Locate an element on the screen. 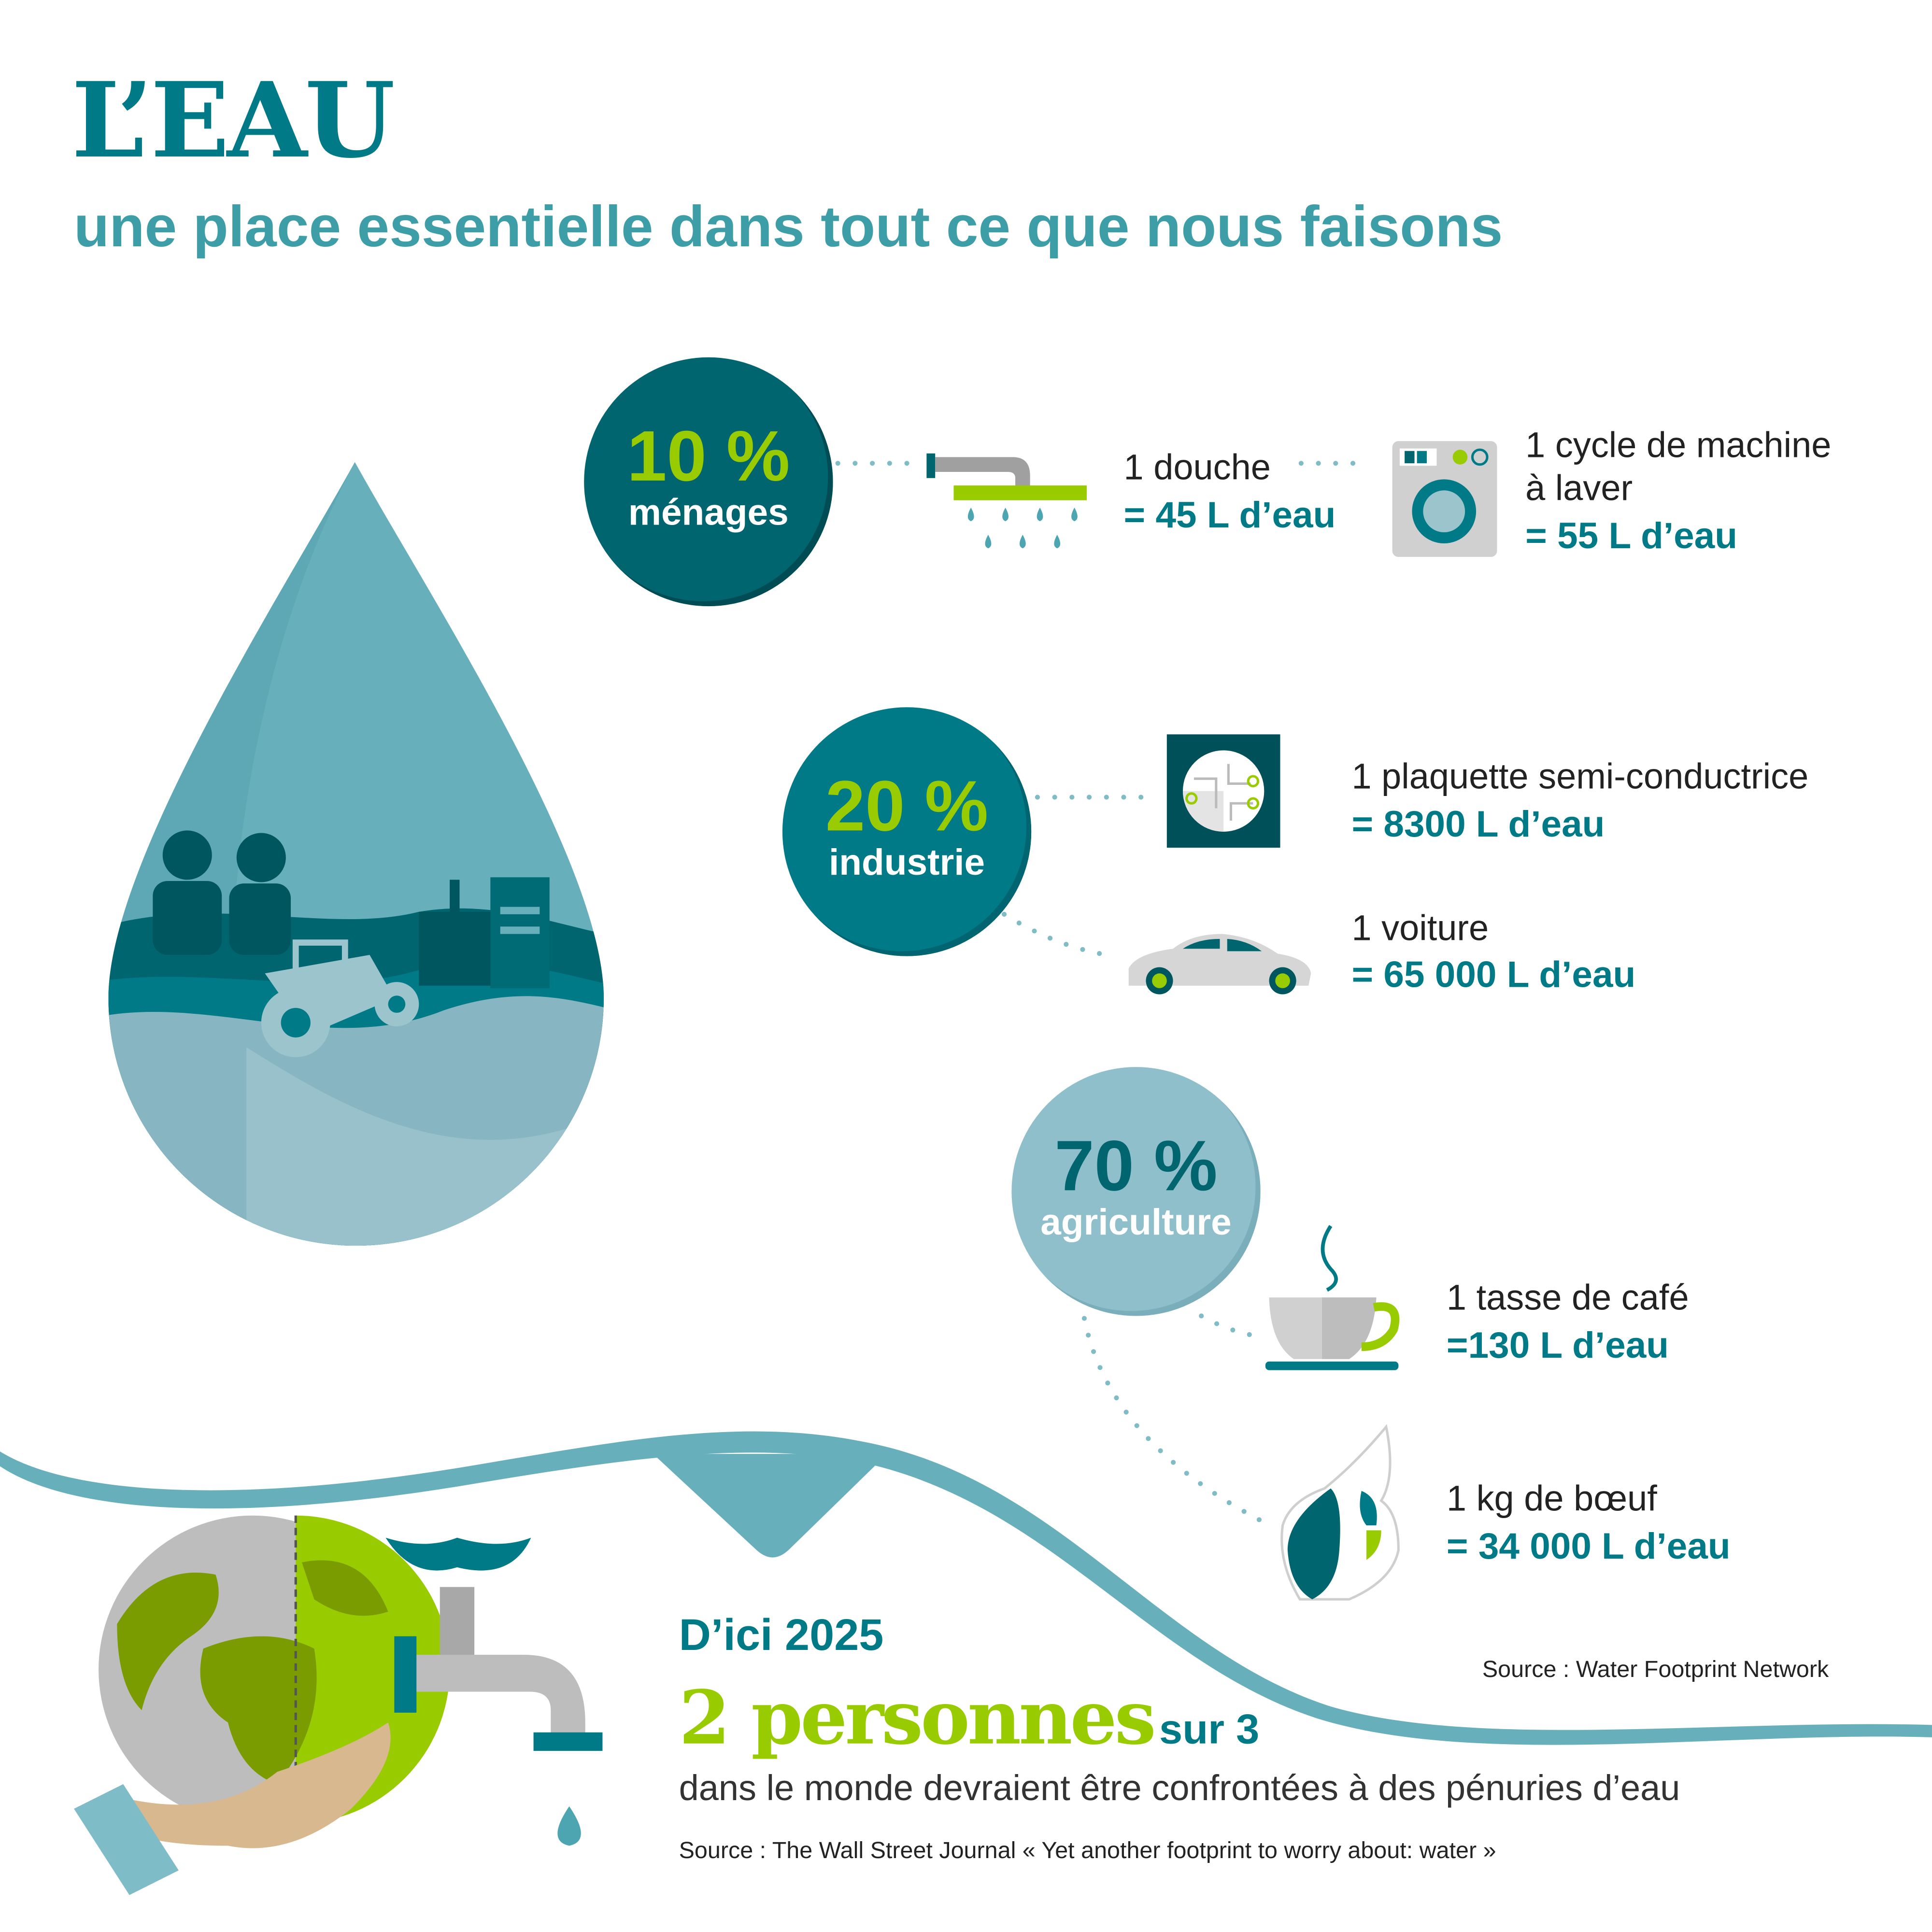 This screenshot has width=1932, height=1932. forecast-headline: 2 personnes sur 3 is located at coordinates (969, 1719).